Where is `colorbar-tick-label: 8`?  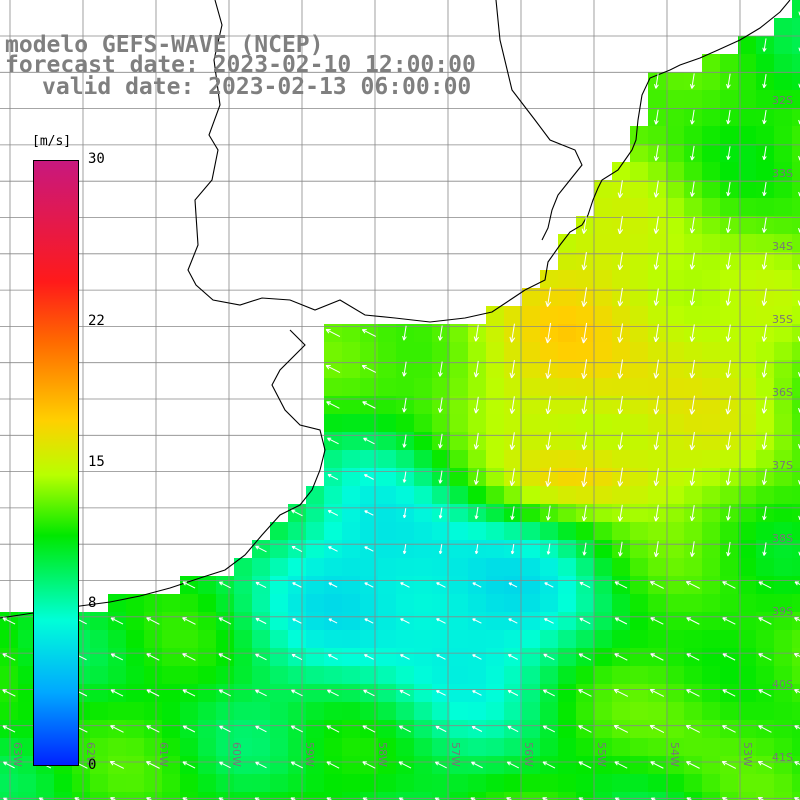
colorbar-tick-label: 8 is located at coordinates (92, 603).